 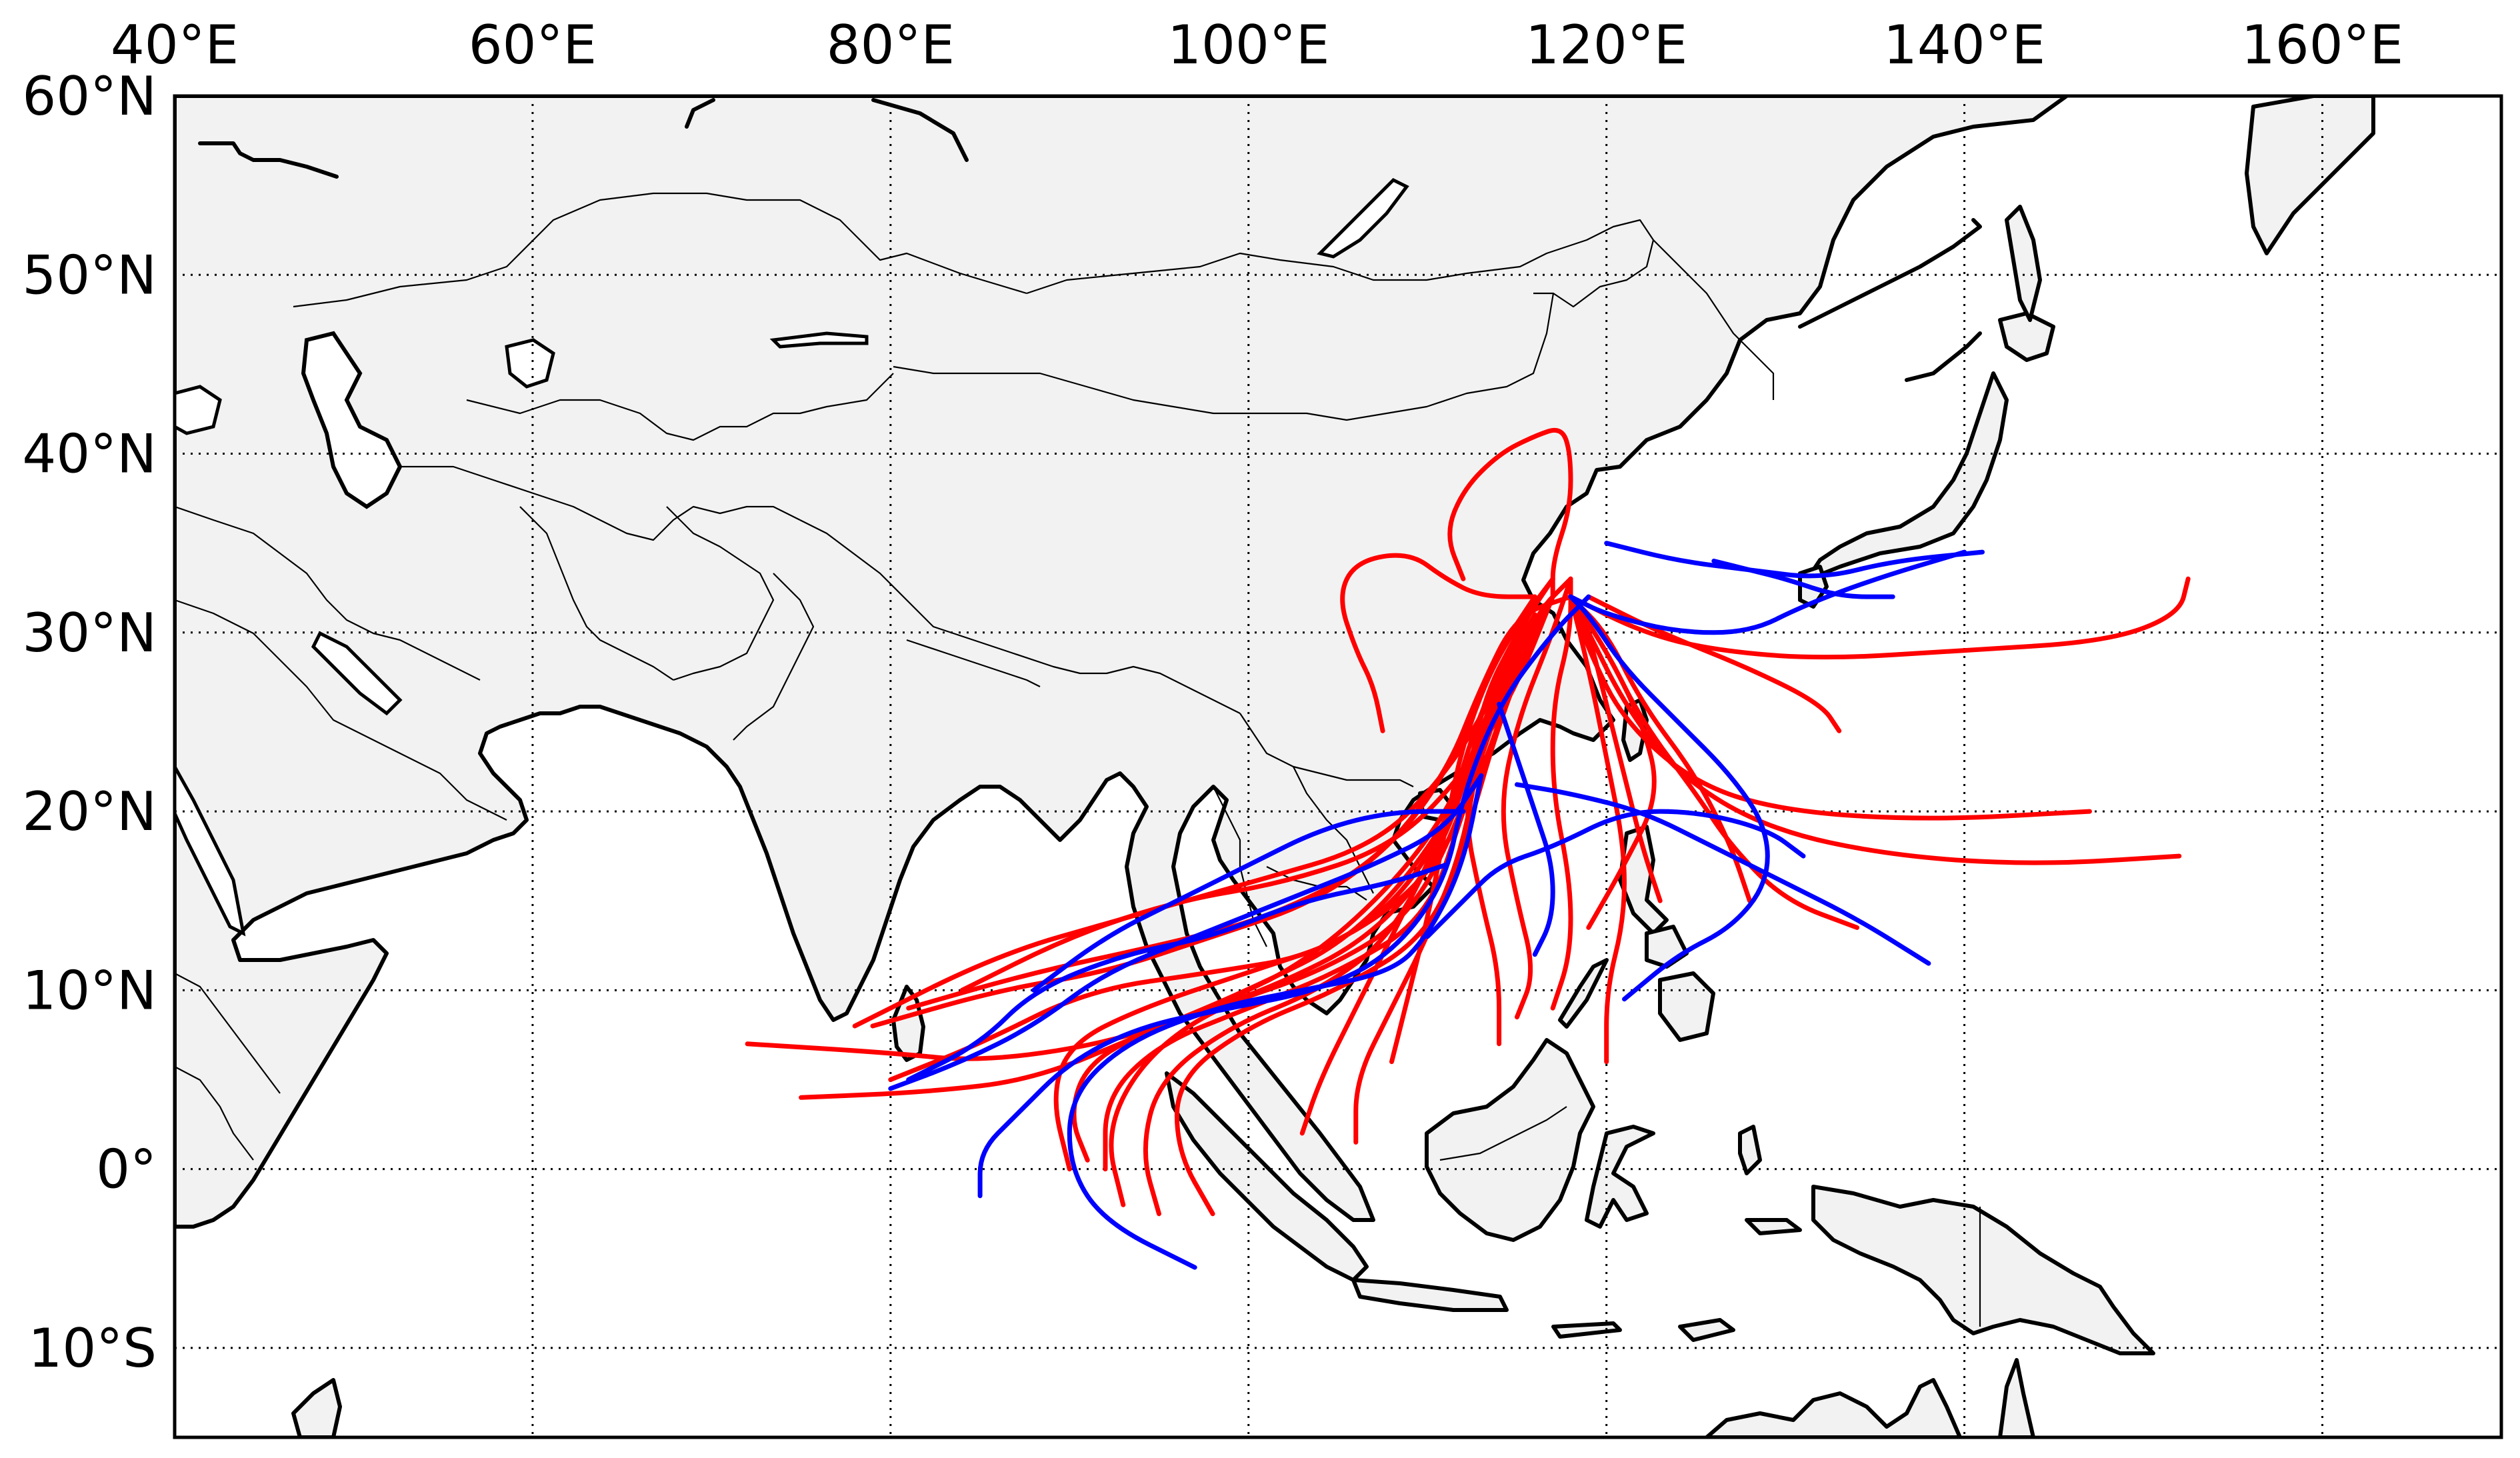 I want to click on australia-cape-york, so click(x=2016, y=1397).